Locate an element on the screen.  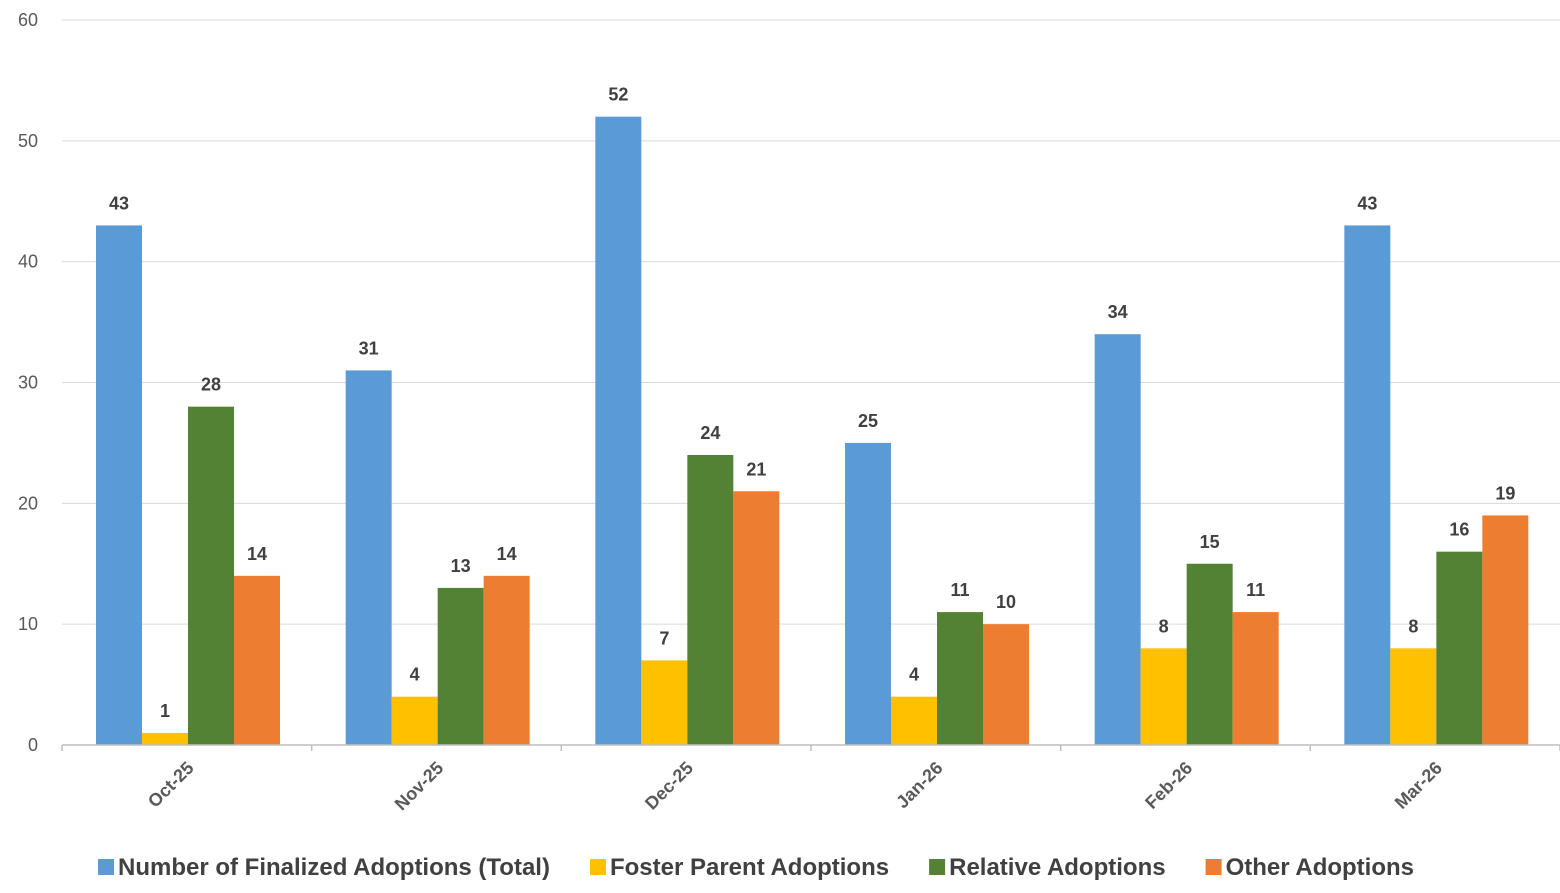
x-tick-label: Mar-26 is located at coordinates (1418, 785).